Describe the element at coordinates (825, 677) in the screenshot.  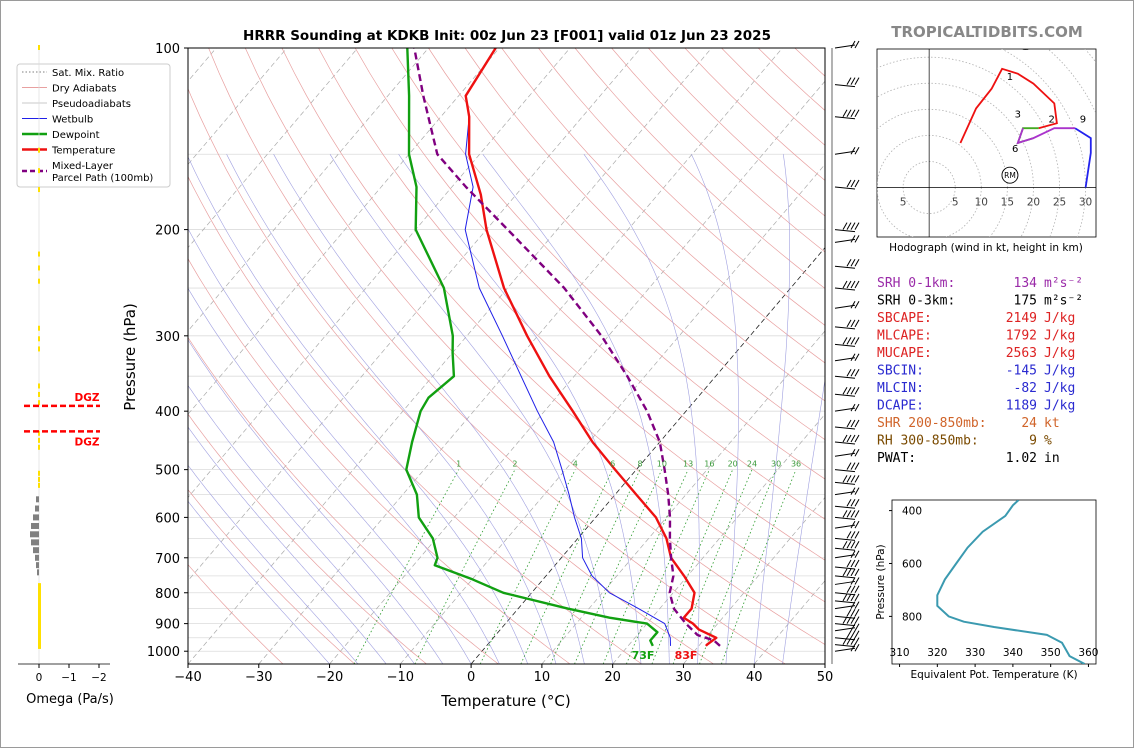
I see `x-tick-label: 50` at that location.